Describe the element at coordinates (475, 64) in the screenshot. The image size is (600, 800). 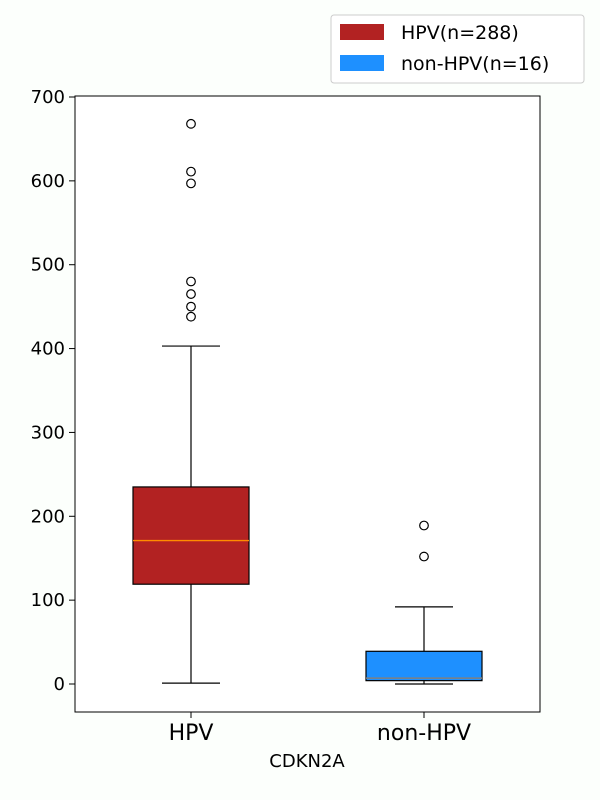
I see `legend-label-non-hpv: non-HPV(n=16)` at that location.